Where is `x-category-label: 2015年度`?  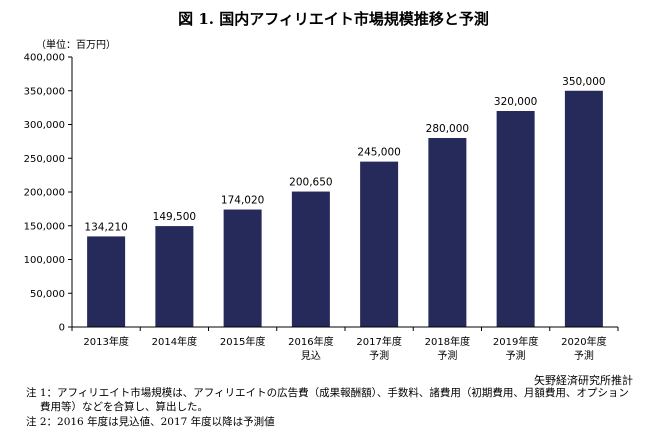
x-category-label: 2015年度 is located at coordinates (242, 341).